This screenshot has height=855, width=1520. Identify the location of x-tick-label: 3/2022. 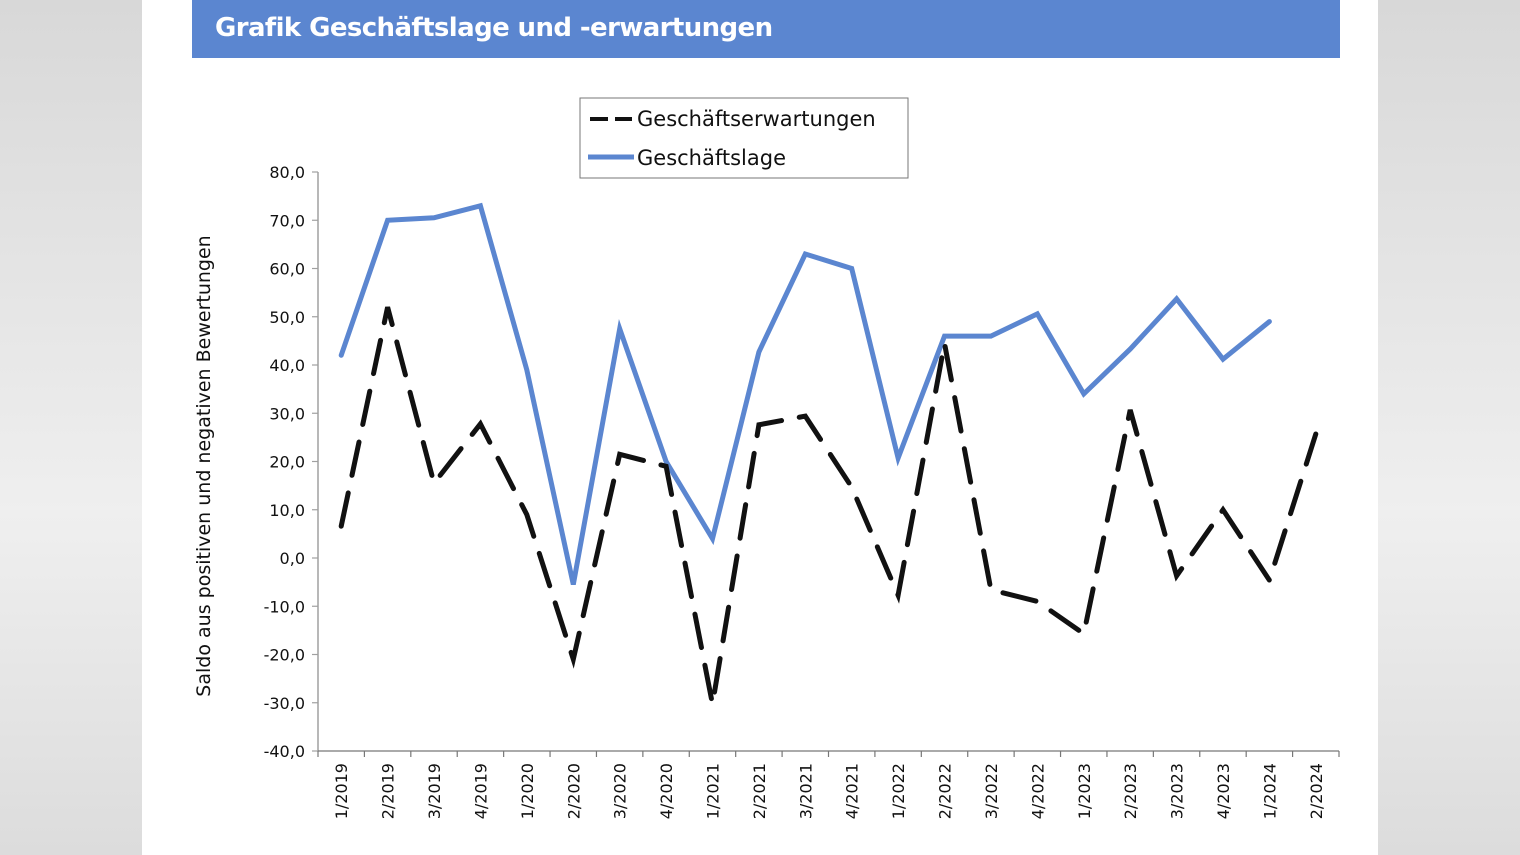
(991, 791).